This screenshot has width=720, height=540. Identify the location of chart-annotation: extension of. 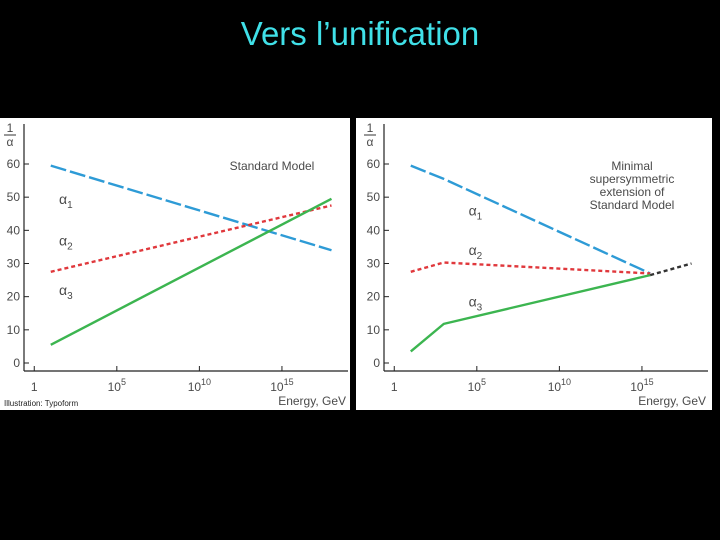
(632, 192).